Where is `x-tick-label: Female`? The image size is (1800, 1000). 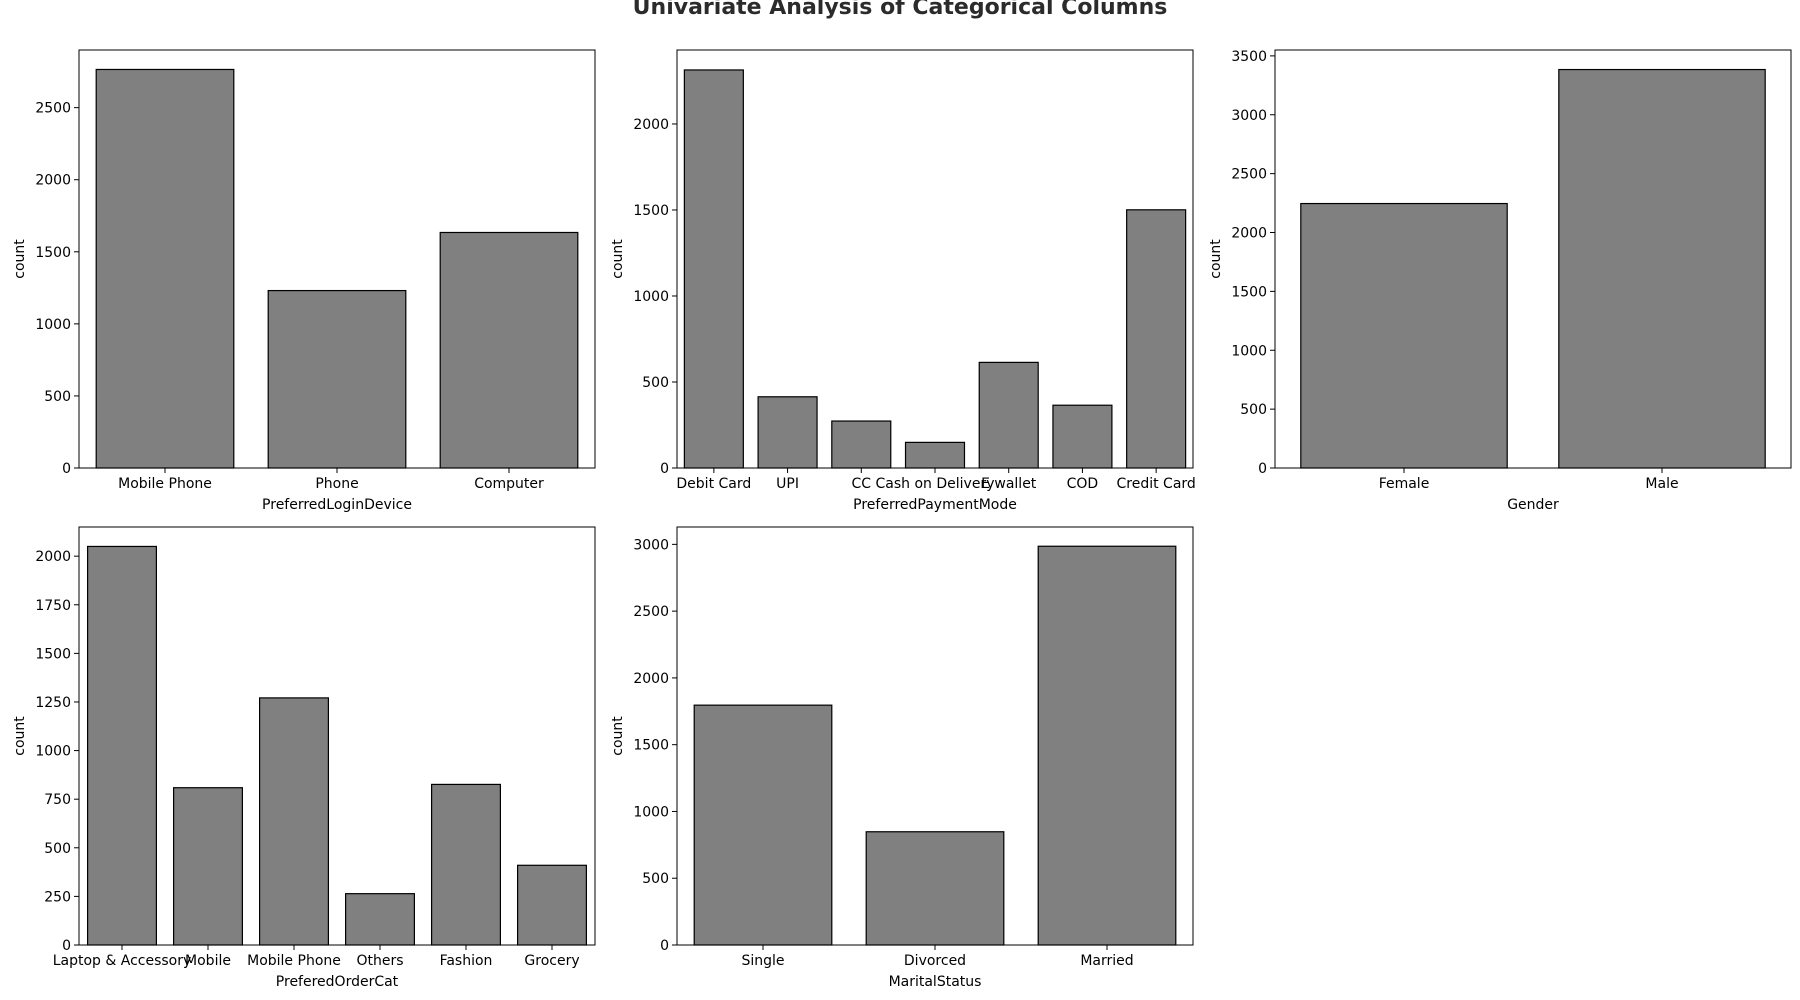
x-tick-label: Female is located at coordinates (1404, 484).